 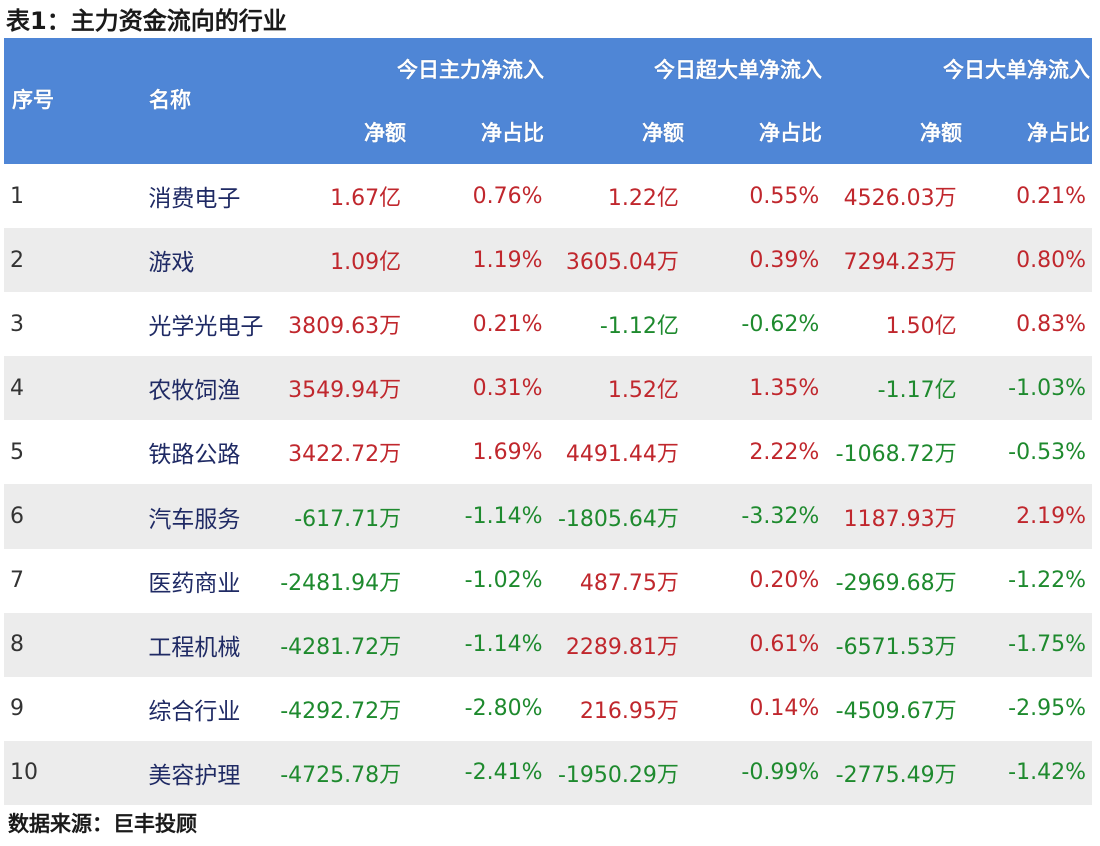 What do you see at coordinates (1047, 388) in the screenshot?
I see `large-ratio-cell: -1.03%` at bounding box center [1047, 388].